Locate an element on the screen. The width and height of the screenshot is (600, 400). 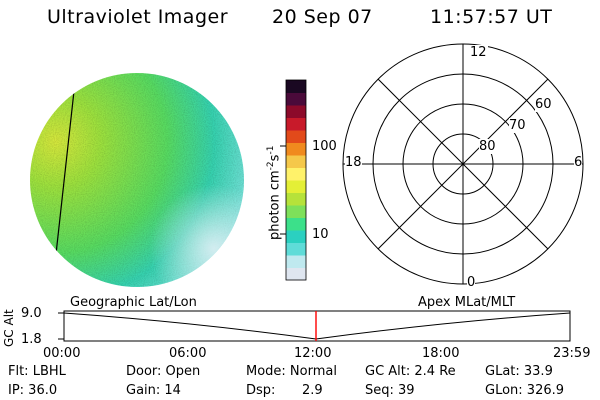
colorbar-tick-label-100: 100 is located at coordinates (324, 146).